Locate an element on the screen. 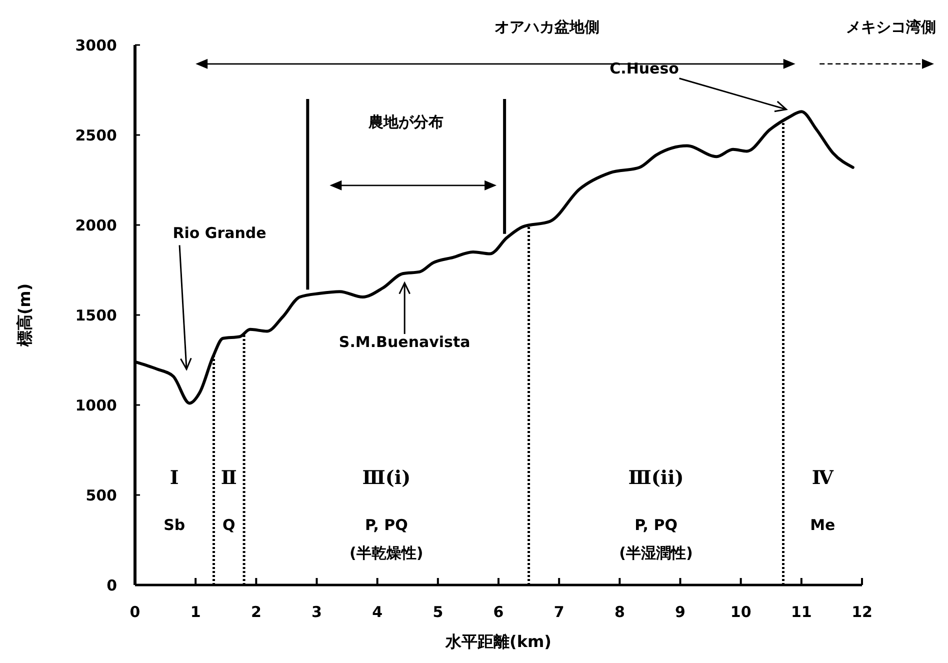 The image size is (948, 663). x-tick-label: 4 is located at coordinates (377, 612).